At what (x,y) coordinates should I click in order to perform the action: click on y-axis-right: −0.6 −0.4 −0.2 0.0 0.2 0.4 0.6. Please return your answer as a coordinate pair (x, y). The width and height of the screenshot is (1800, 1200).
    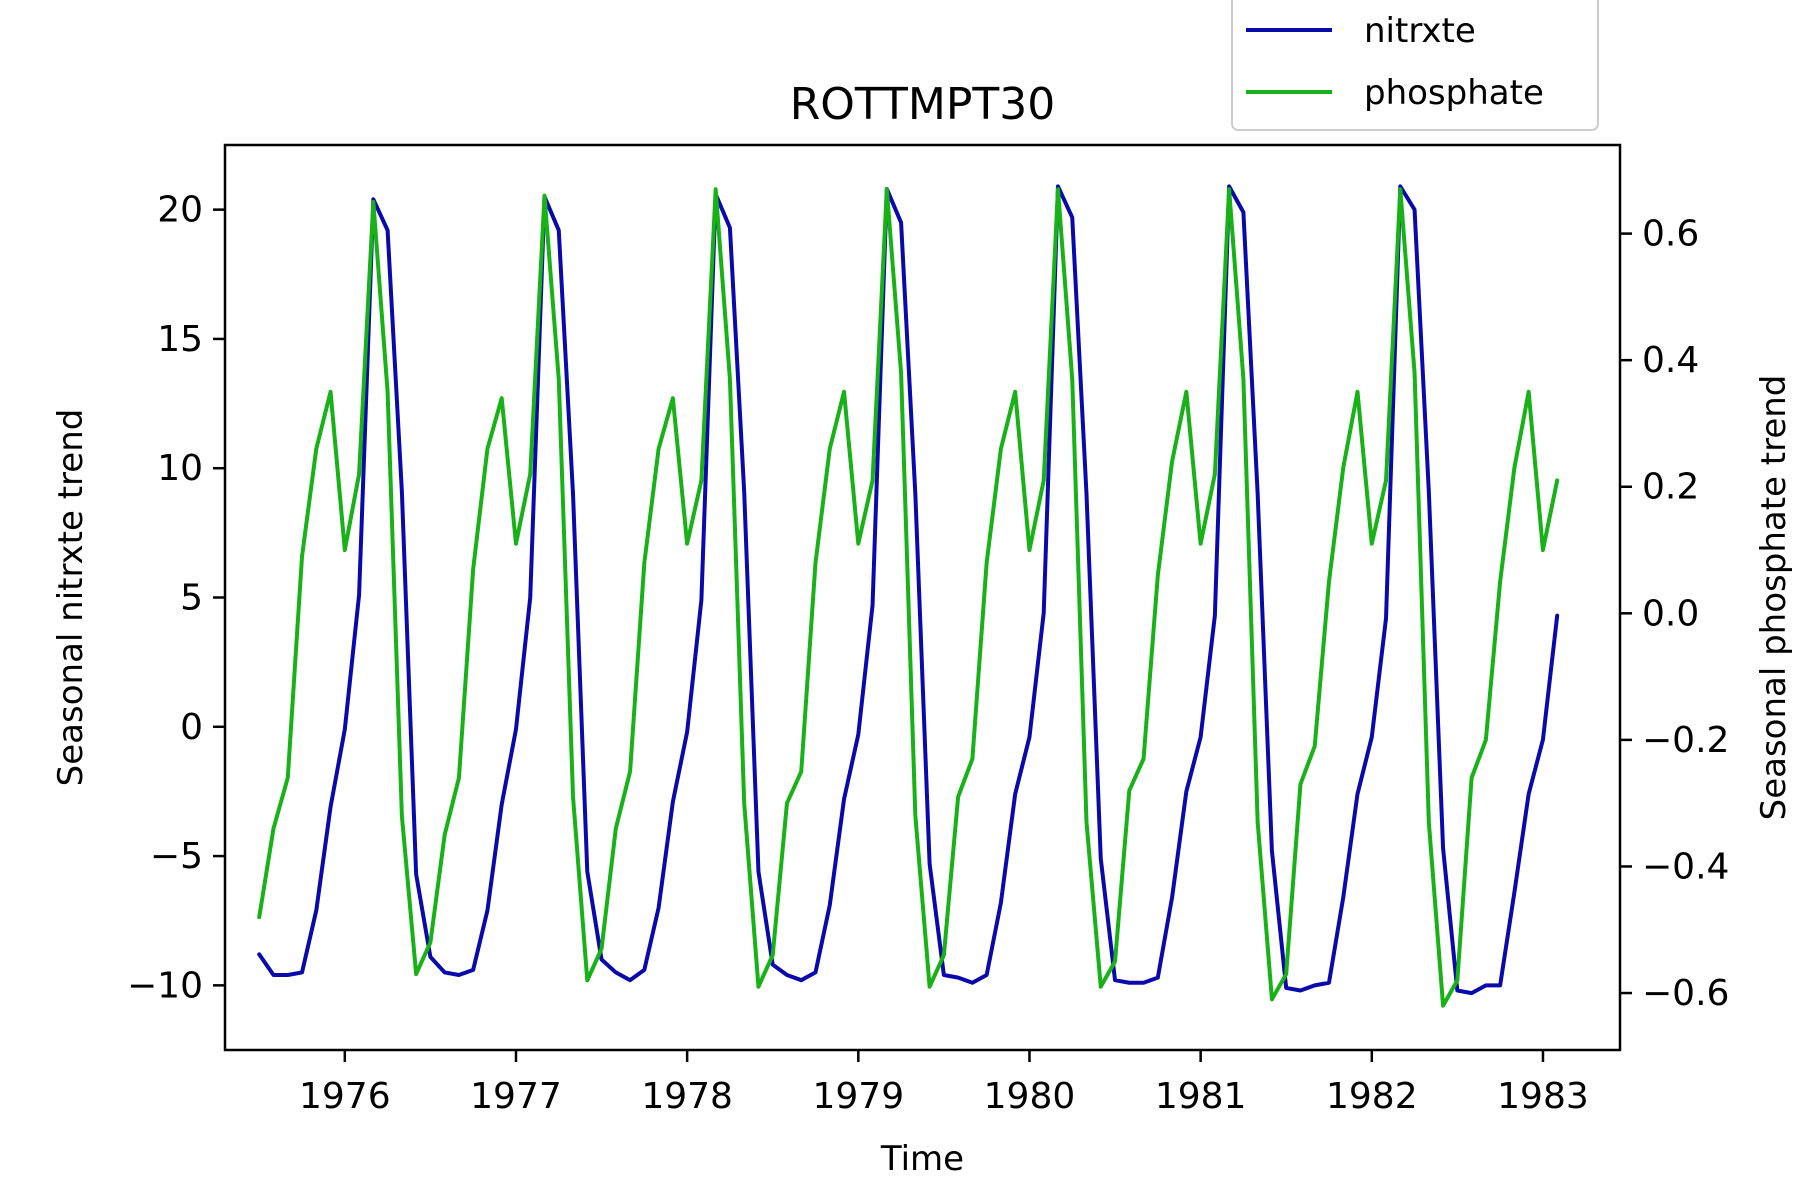
    Looking at the image, I should click on (1674, 614).